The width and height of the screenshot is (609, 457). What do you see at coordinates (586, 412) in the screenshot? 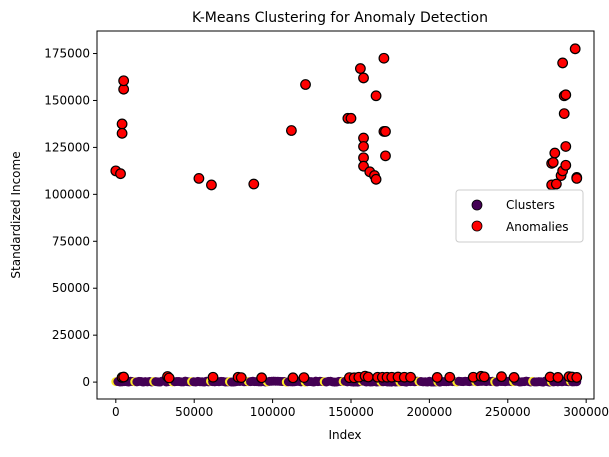
I see `x-tick-label: 300000` at bounding box center [586, 412].